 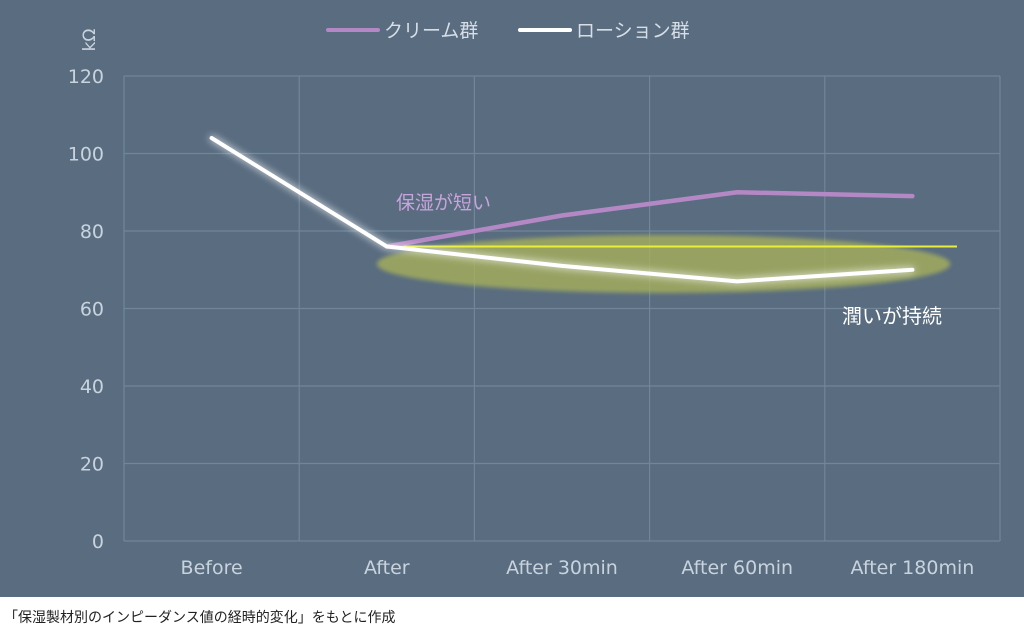 What do you see at coordinates (98, 542) in the screenshot?
I see `y-tick-label: 0` at bounding box center [98, 542].